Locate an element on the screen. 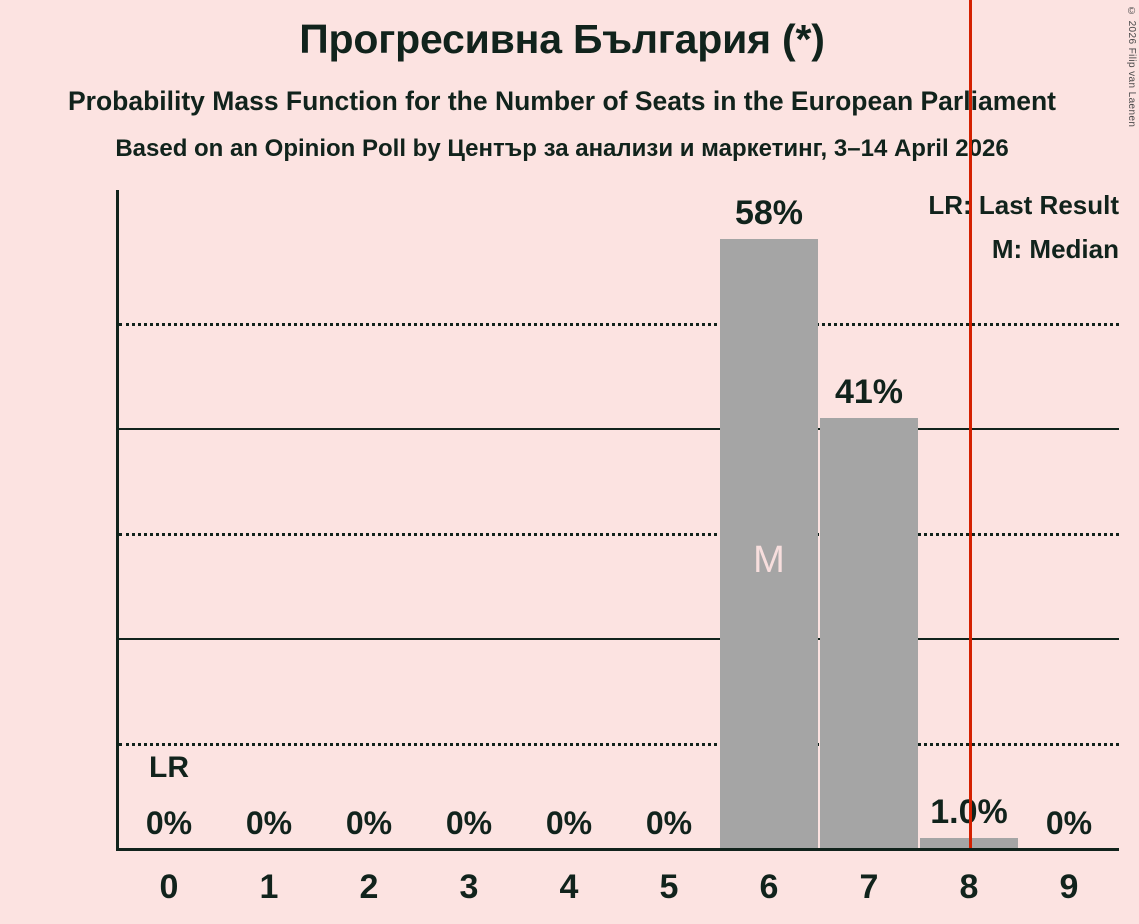 Image resolution: width=1139 pixels, height=924 pixels. median-marker: M is located at coordinates (769, 560).